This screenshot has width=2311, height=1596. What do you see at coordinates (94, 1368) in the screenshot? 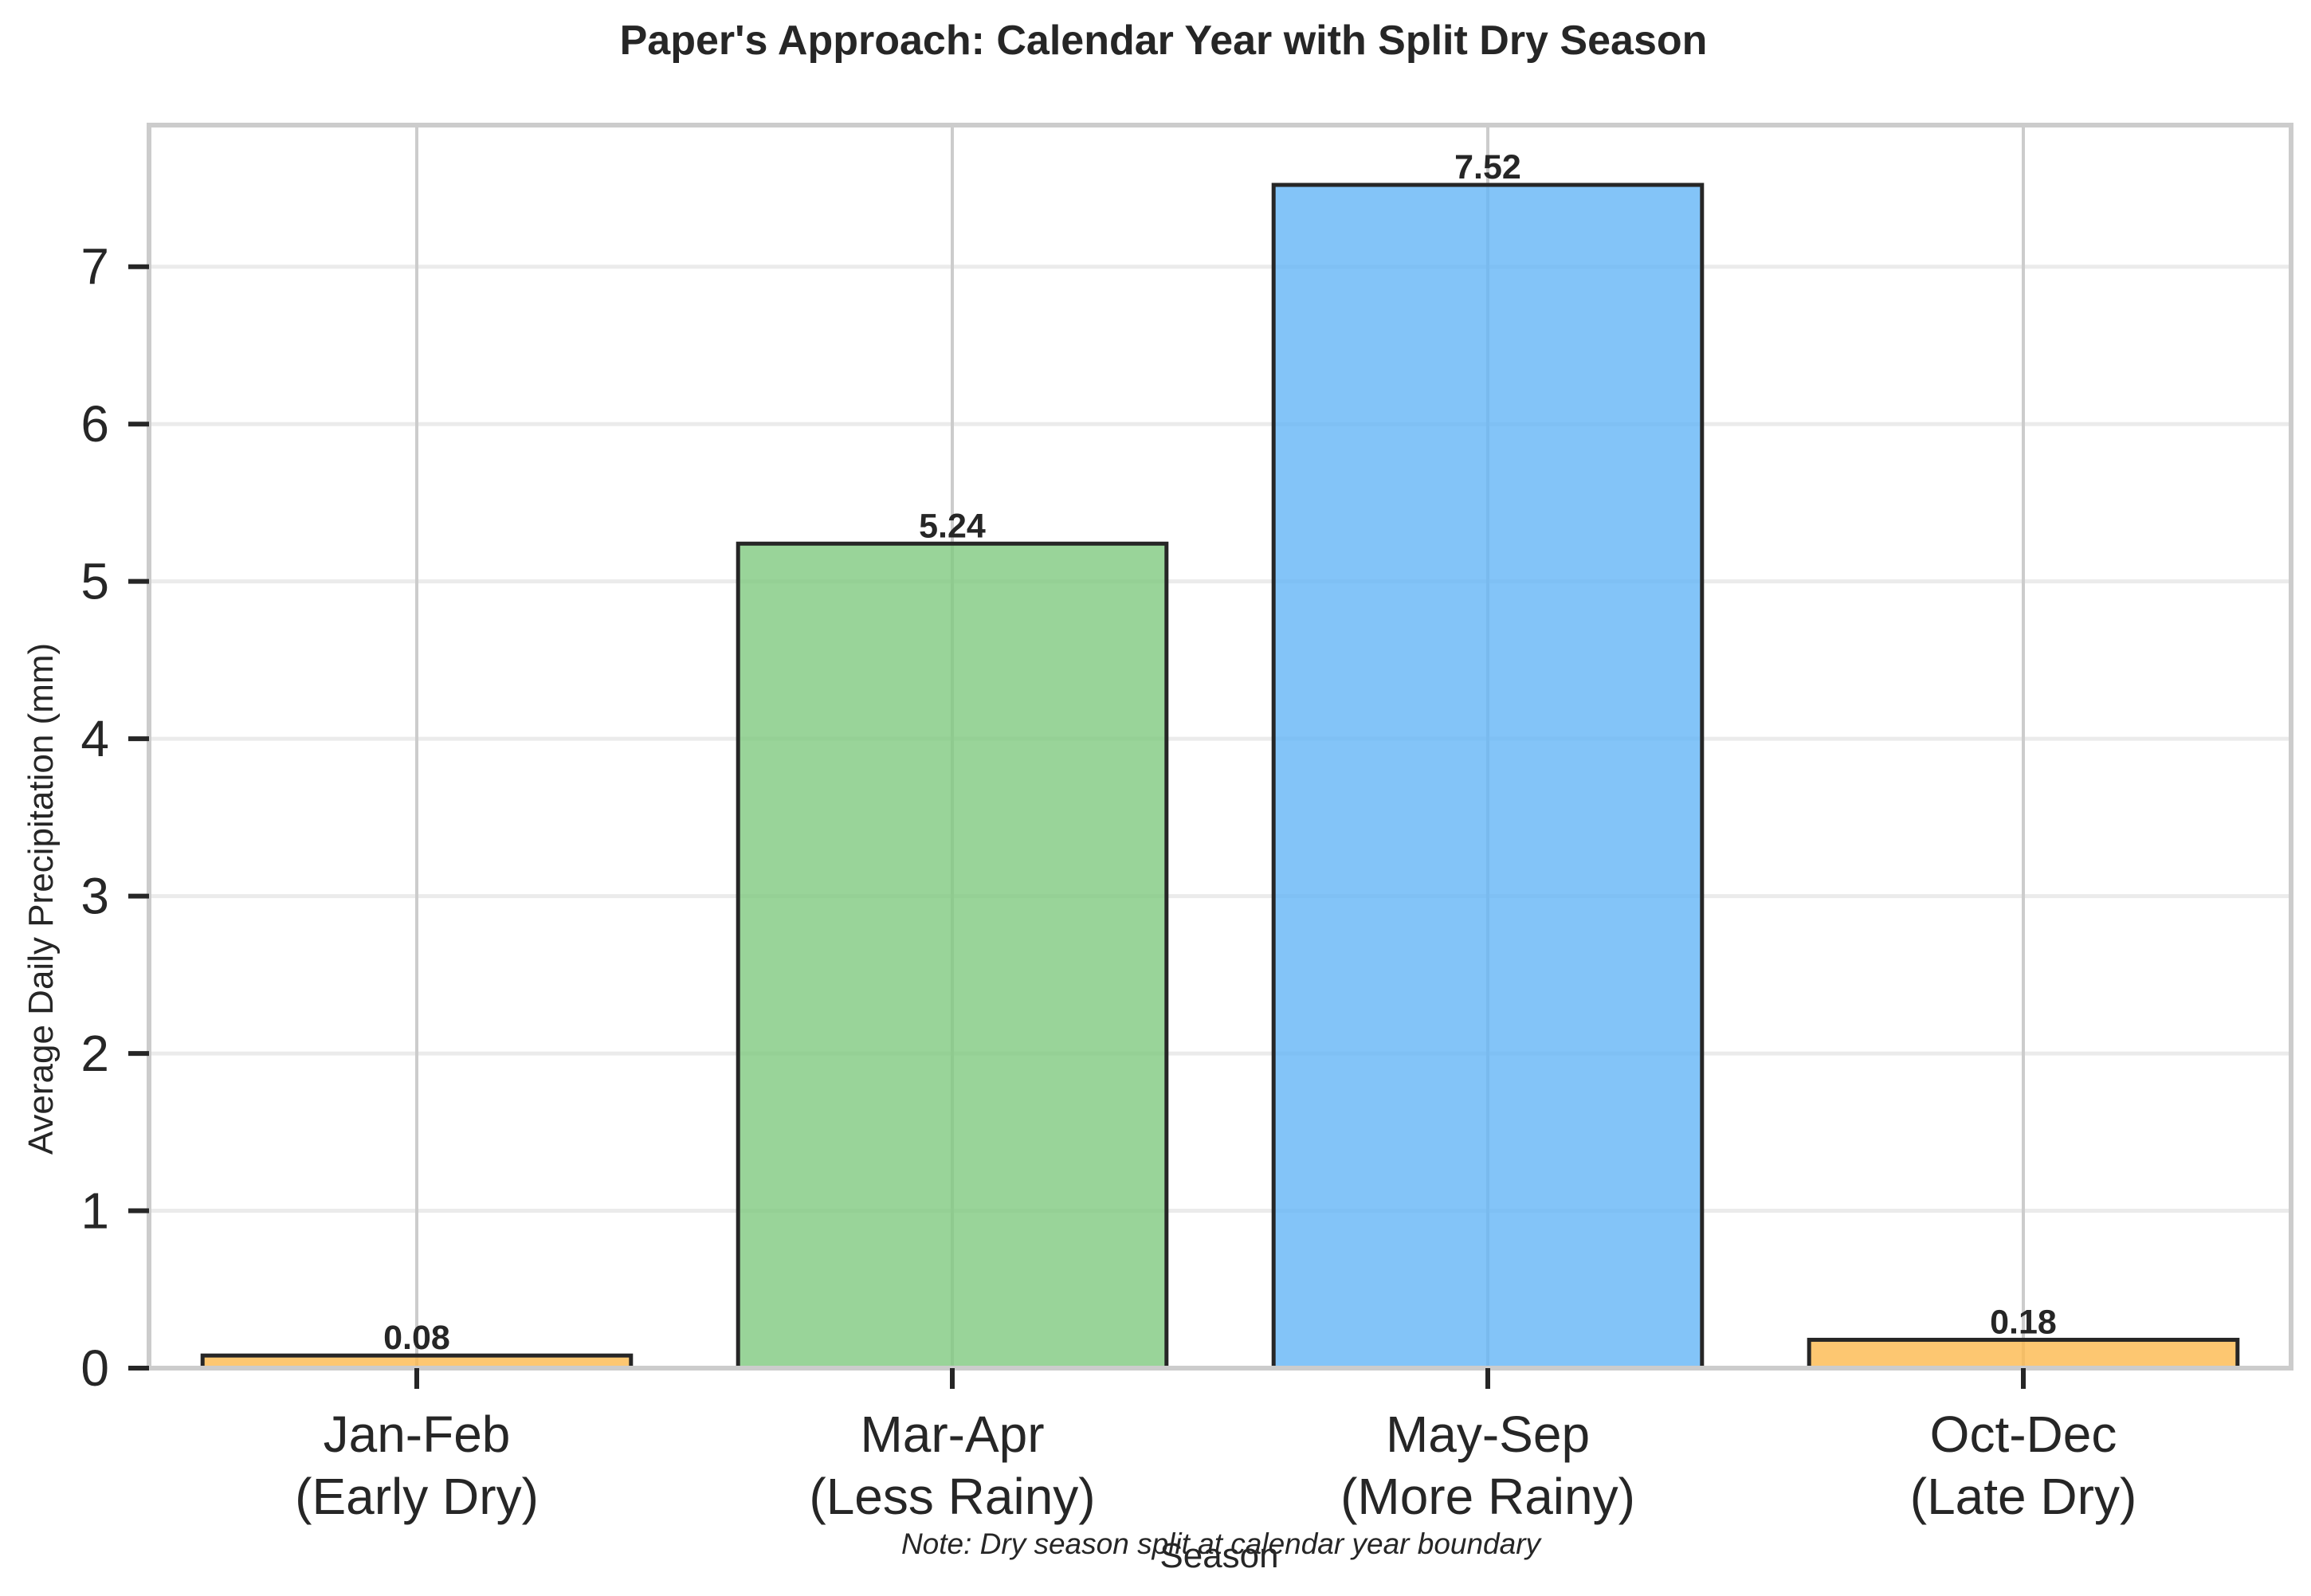
I see `y-tick-label: 0` at bounding box center [94, 1368].